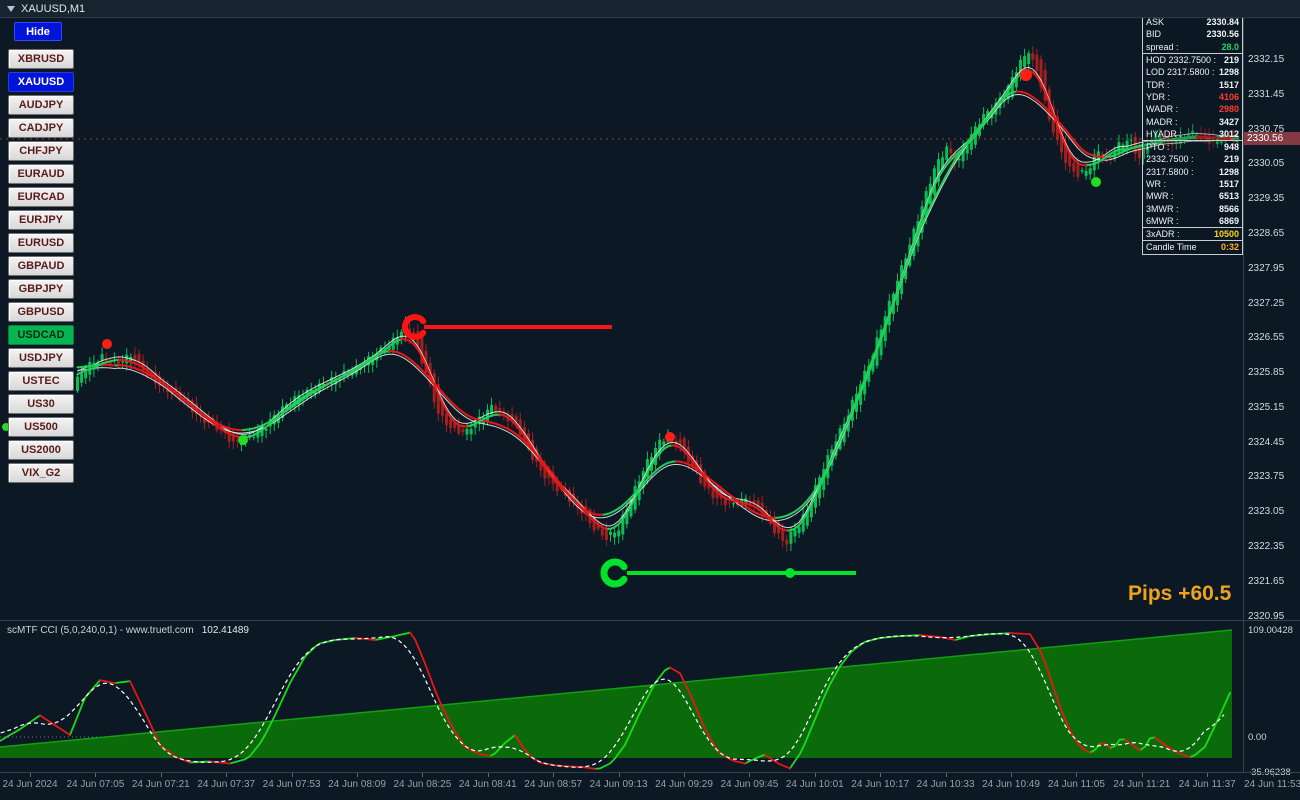  I want to click on time-axis-label: 24 Jun 09:29, so click(684, 784).